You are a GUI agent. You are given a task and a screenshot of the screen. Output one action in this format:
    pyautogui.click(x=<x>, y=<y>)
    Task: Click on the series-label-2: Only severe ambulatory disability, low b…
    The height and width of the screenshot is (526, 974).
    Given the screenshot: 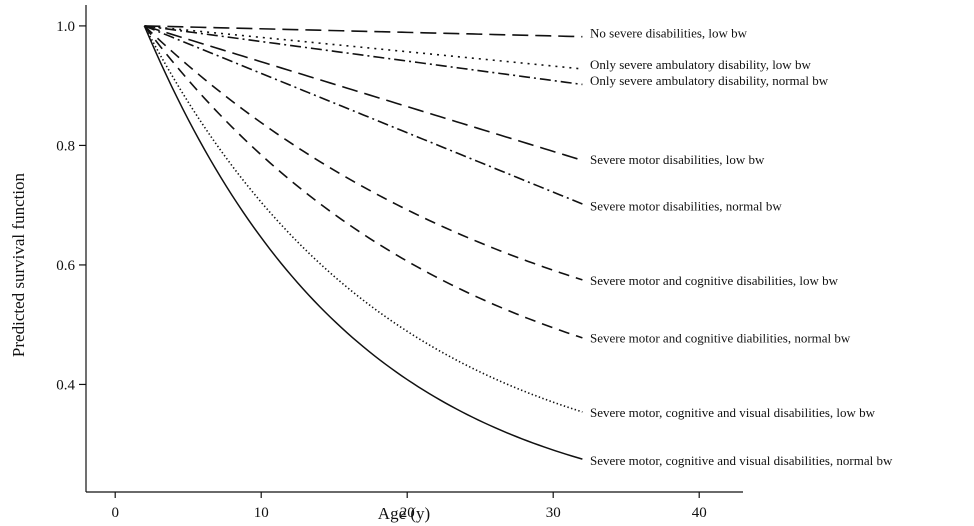 What is the action you would take?
    pyautogui.click(x=700, y=64)
    